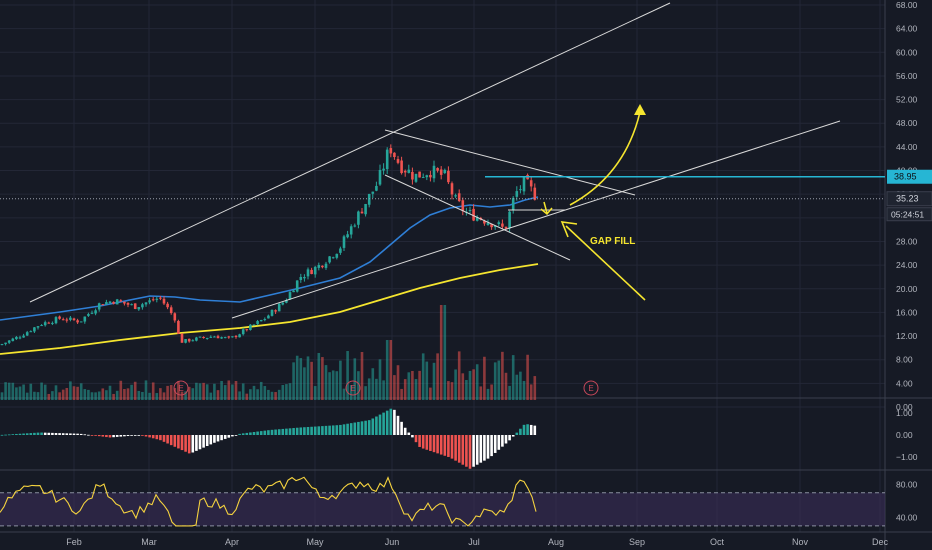 The width and height of the screenshot is (932, 550). Describe the element at coordinates (545, 207) in the screenshot. I see `small-arrow-line` at that location.